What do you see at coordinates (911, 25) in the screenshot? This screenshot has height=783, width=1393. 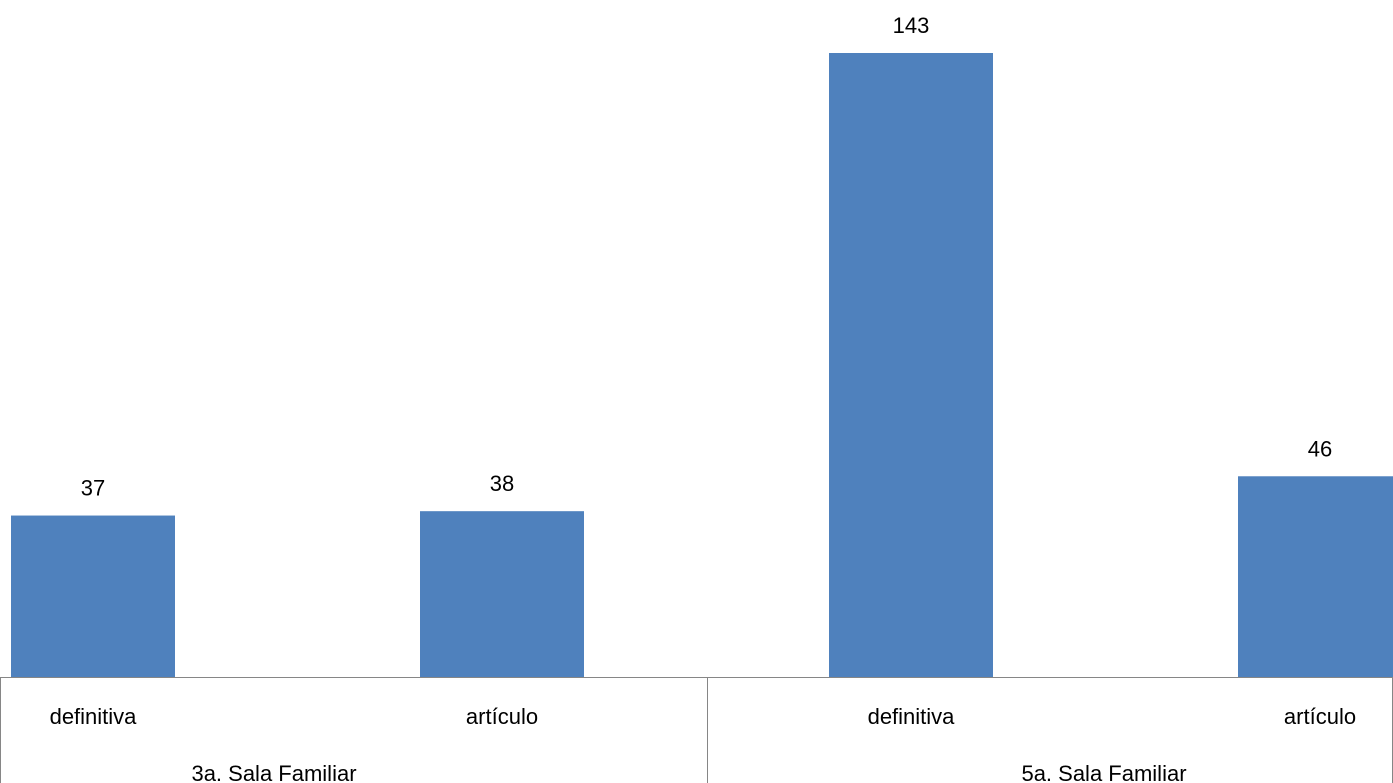 I see `data-label: 143` at bounding box center [911, 25].